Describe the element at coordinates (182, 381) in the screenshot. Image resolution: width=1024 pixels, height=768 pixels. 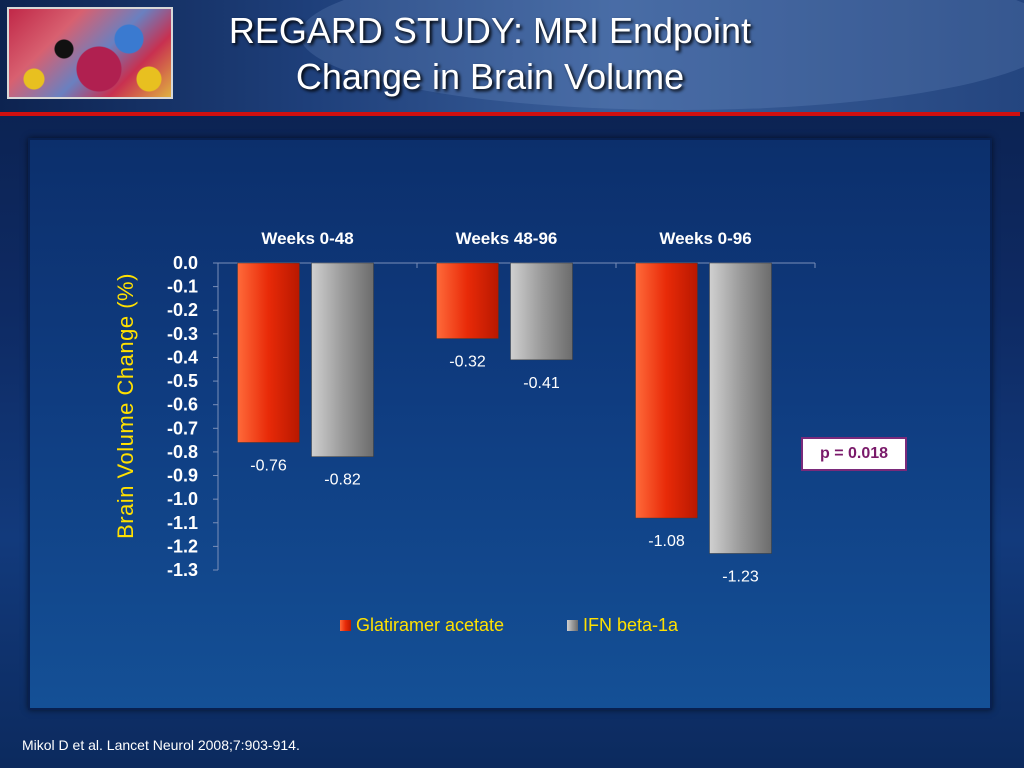
I see `y-tick-label: -0.5` at that location.